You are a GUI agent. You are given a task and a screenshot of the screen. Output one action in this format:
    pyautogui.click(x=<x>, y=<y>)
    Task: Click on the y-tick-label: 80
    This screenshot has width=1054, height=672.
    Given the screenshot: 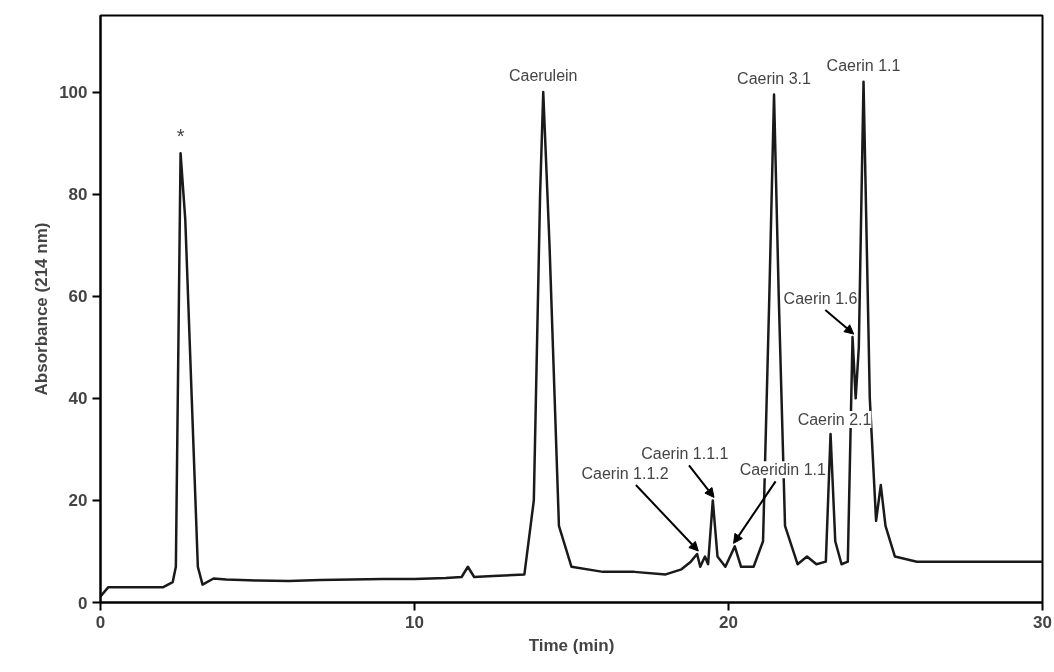 What is the action you would take?
    pyautogui.click(x=78, y=195)
    